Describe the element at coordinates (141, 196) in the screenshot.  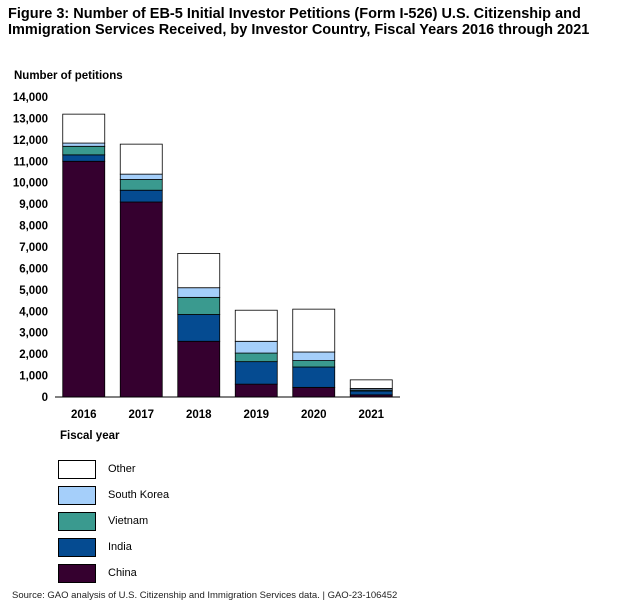
I see `bar-2017-india` at that location.